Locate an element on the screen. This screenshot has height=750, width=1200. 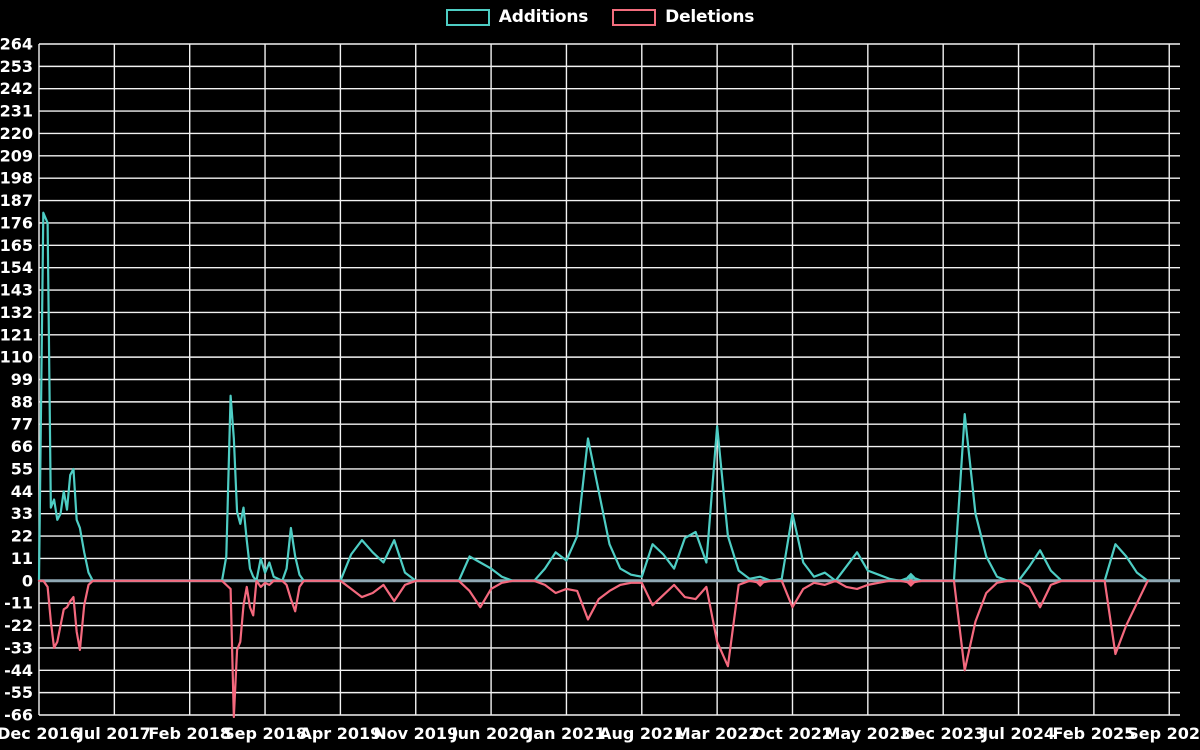
y-axis-tick-label: 110 is located at coordinates (16, 357).